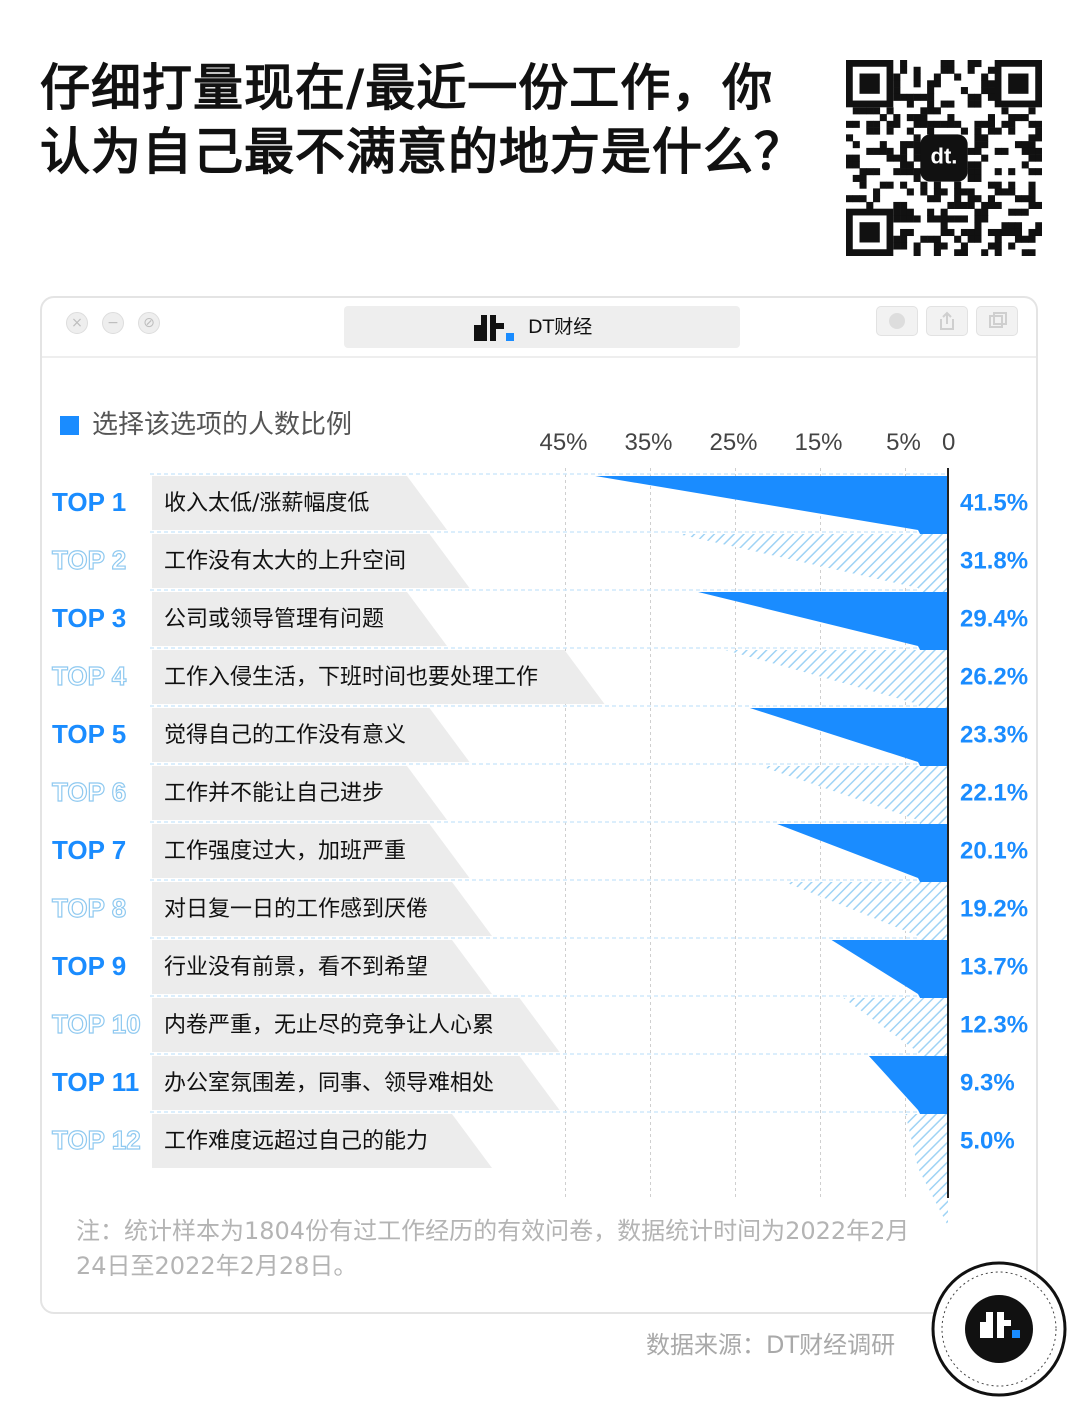  Describe the element at coordinates (994, 676) in the screenshot. I see `value-label: 26.2%` at that location.